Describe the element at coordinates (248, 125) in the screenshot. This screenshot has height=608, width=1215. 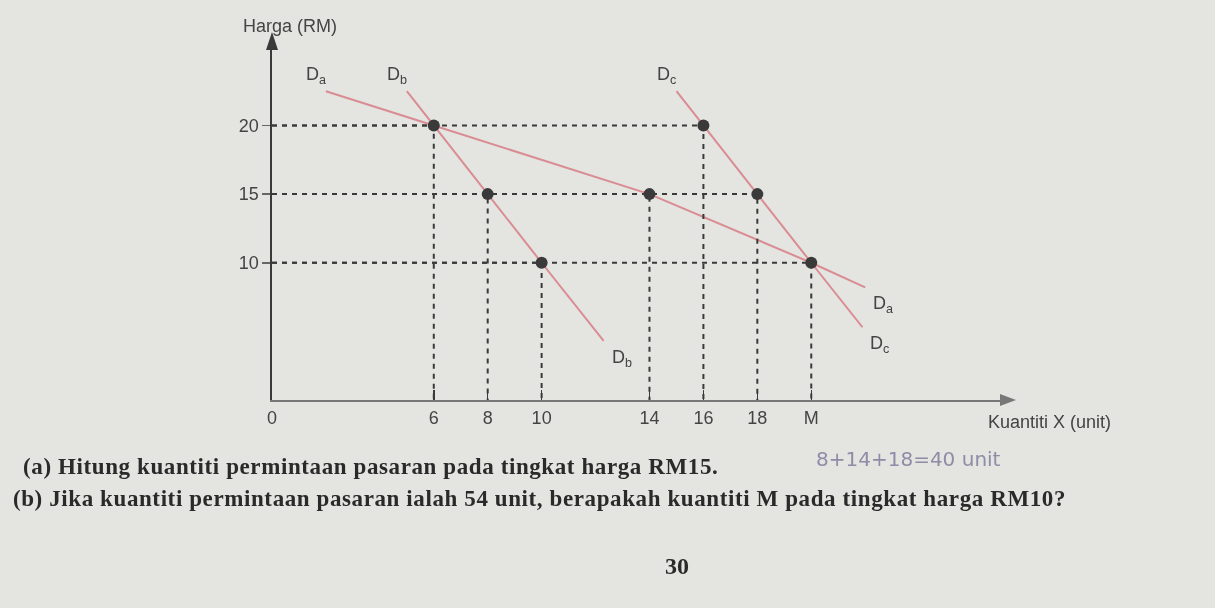
I see `y-tick-label: 20` at that location.